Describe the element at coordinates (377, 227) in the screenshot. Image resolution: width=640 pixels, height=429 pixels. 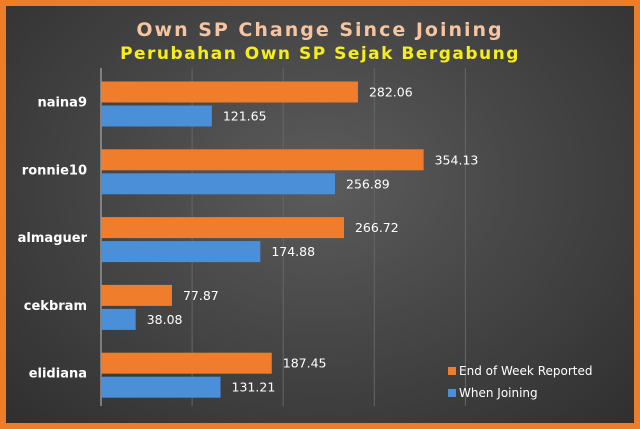
I see `data-label-almaguer-end-of-week: 266.72` at that location.